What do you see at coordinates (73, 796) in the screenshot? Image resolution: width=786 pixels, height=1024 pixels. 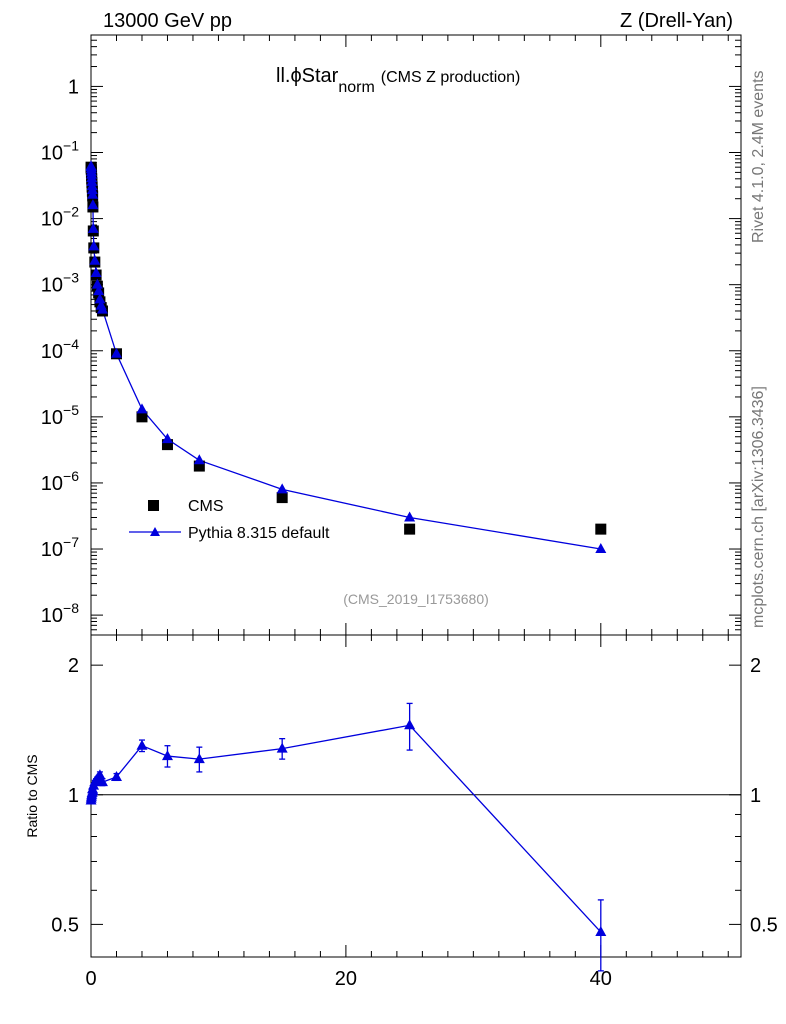 I see `y-tick-label-ratio: 1` at bounding box center [73, 796].